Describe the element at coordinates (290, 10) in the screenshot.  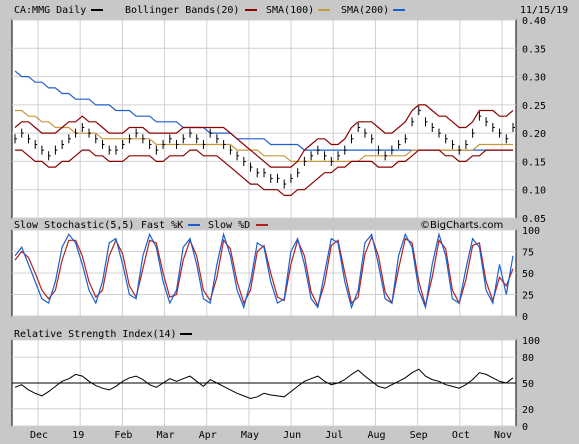
I see `legend-sma100: SMA(100)` at that location.